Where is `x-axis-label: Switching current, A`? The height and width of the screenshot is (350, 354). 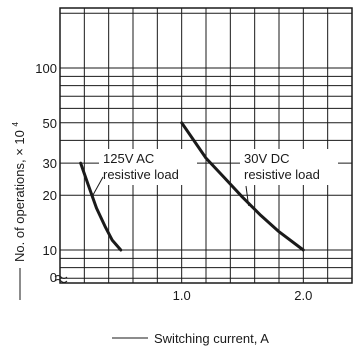
x-axis-label: Switching current, A is located at coordinates (211, 338).